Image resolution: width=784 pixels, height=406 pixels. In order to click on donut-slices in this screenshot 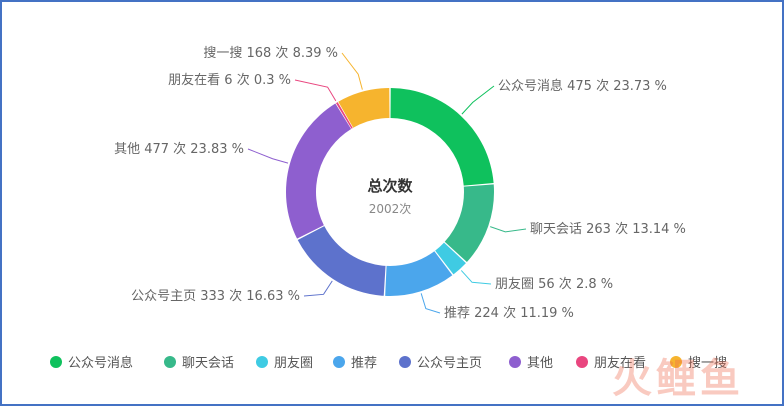, I will do `click(390, 192)`.